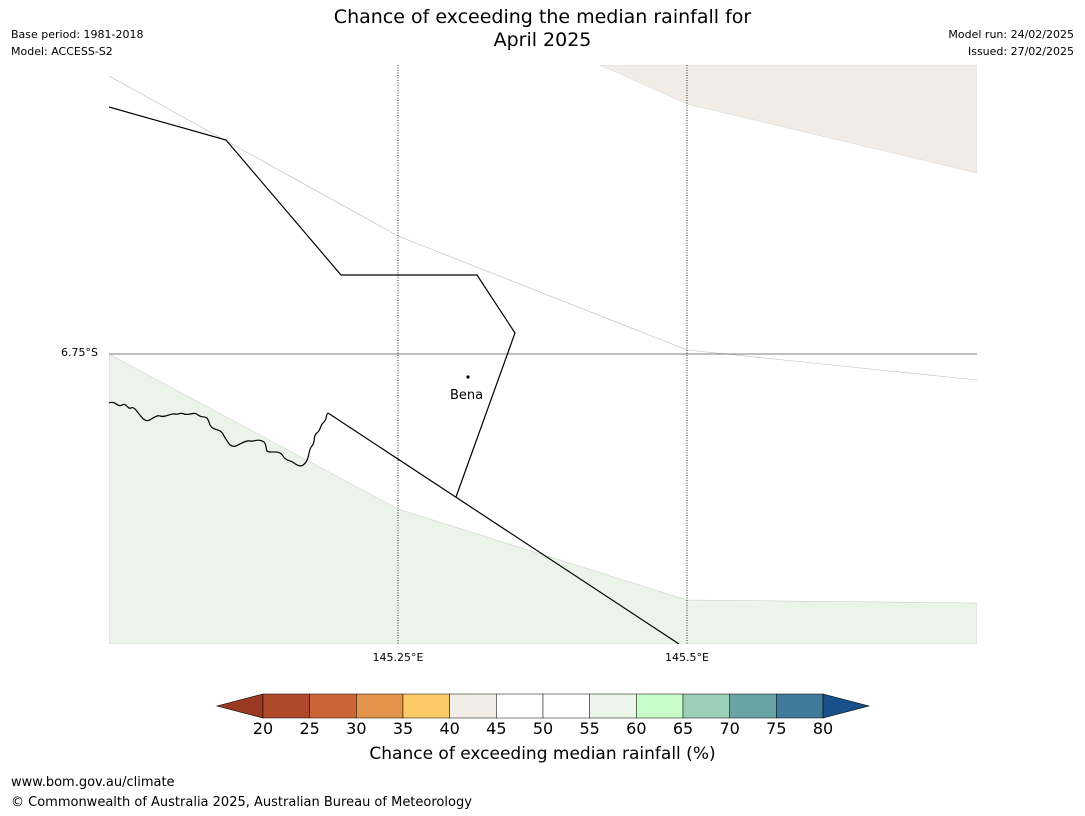 This screenshot has height=816, width=1085. I want to click on colorbar, so click(543, 706).